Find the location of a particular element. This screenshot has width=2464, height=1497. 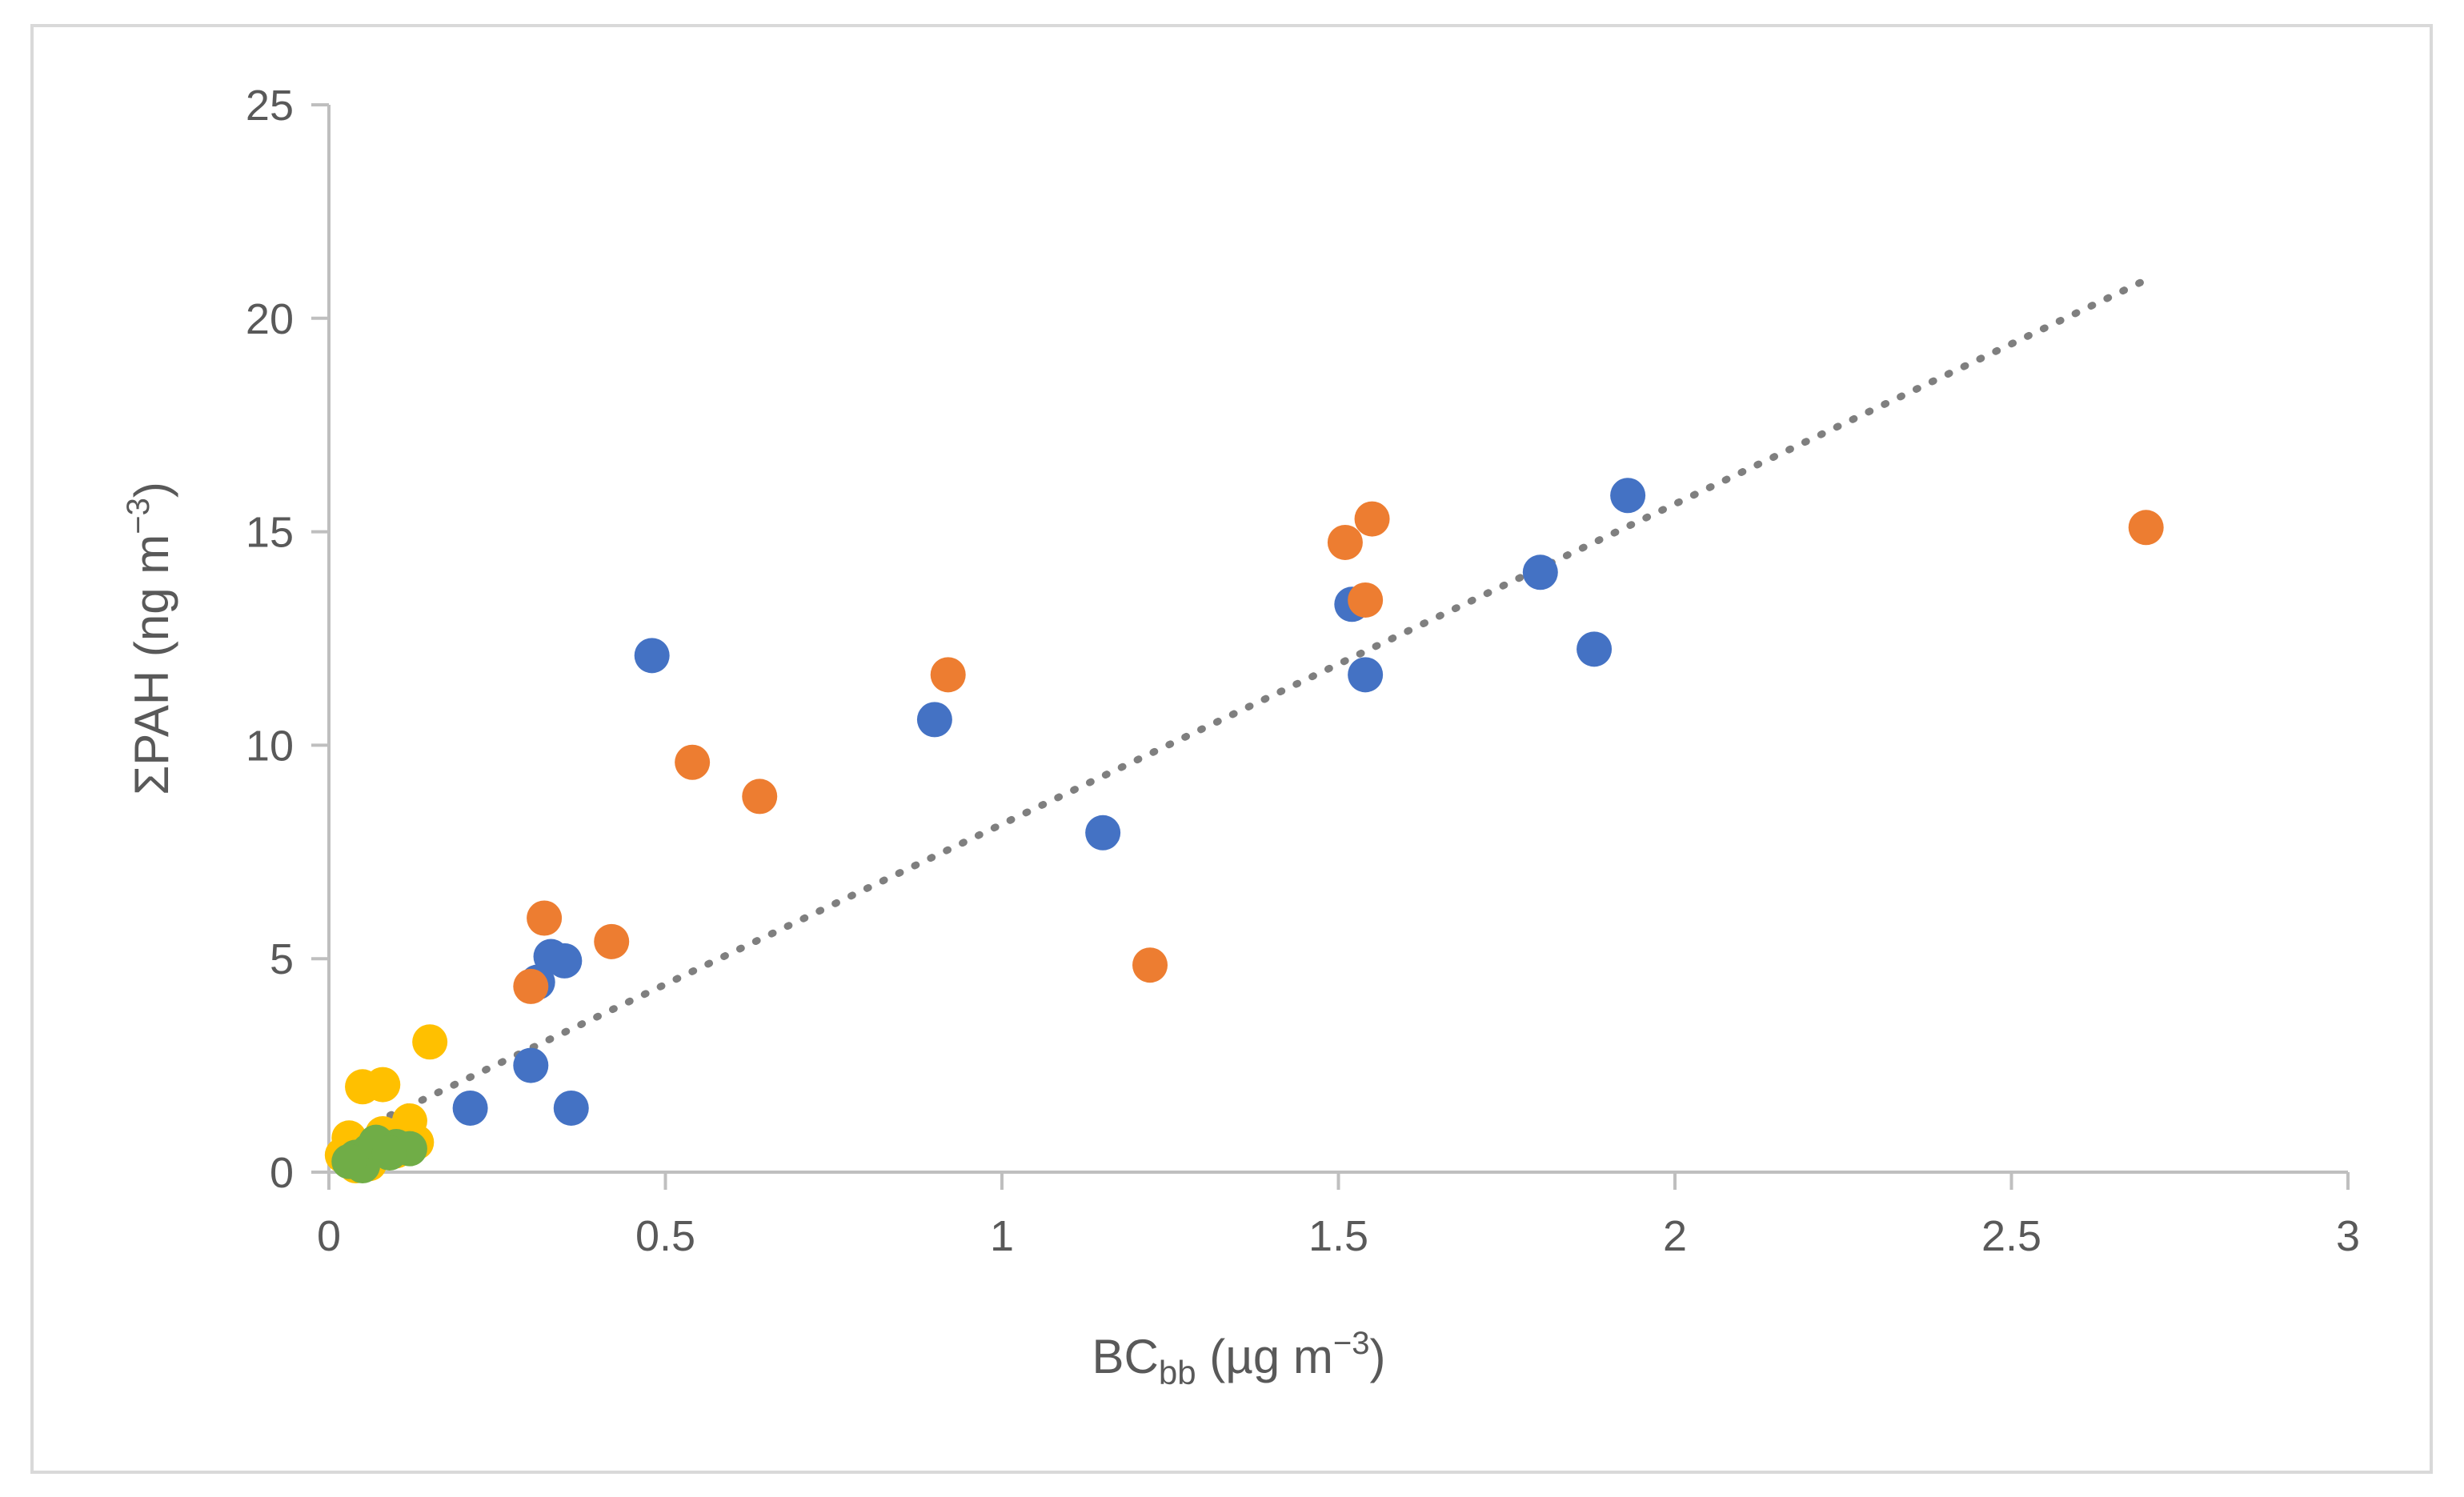

x-tick-label: 2.5 is located at coordinates (2011, 1236).